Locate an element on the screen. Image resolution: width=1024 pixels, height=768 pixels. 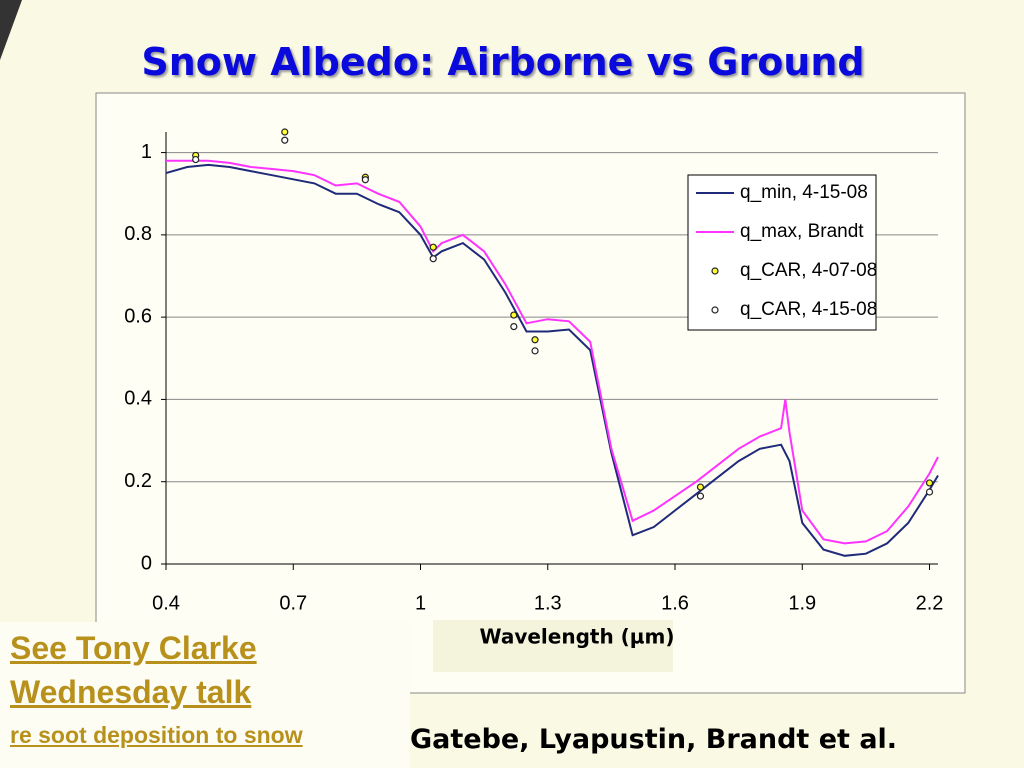
y-tick-label: 0.8 is located at coordinates (138, 234).